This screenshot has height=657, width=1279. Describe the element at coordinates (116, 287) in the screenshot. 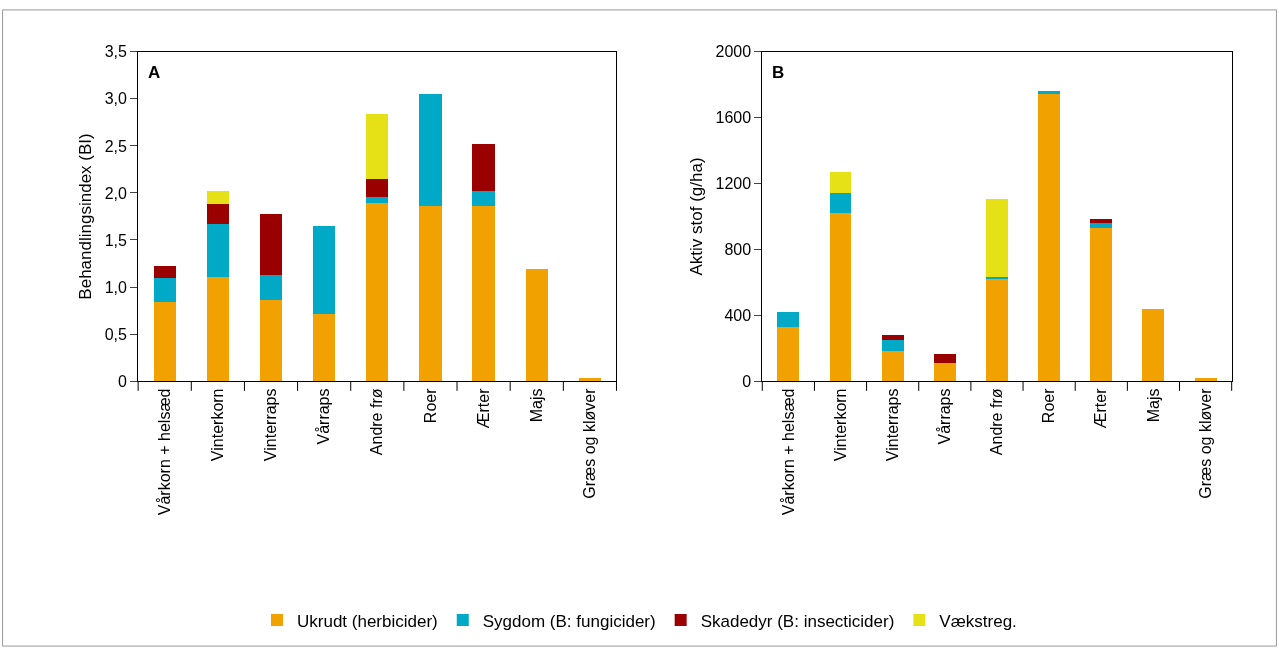

I see `y-tick-label: 1,0` at that location.